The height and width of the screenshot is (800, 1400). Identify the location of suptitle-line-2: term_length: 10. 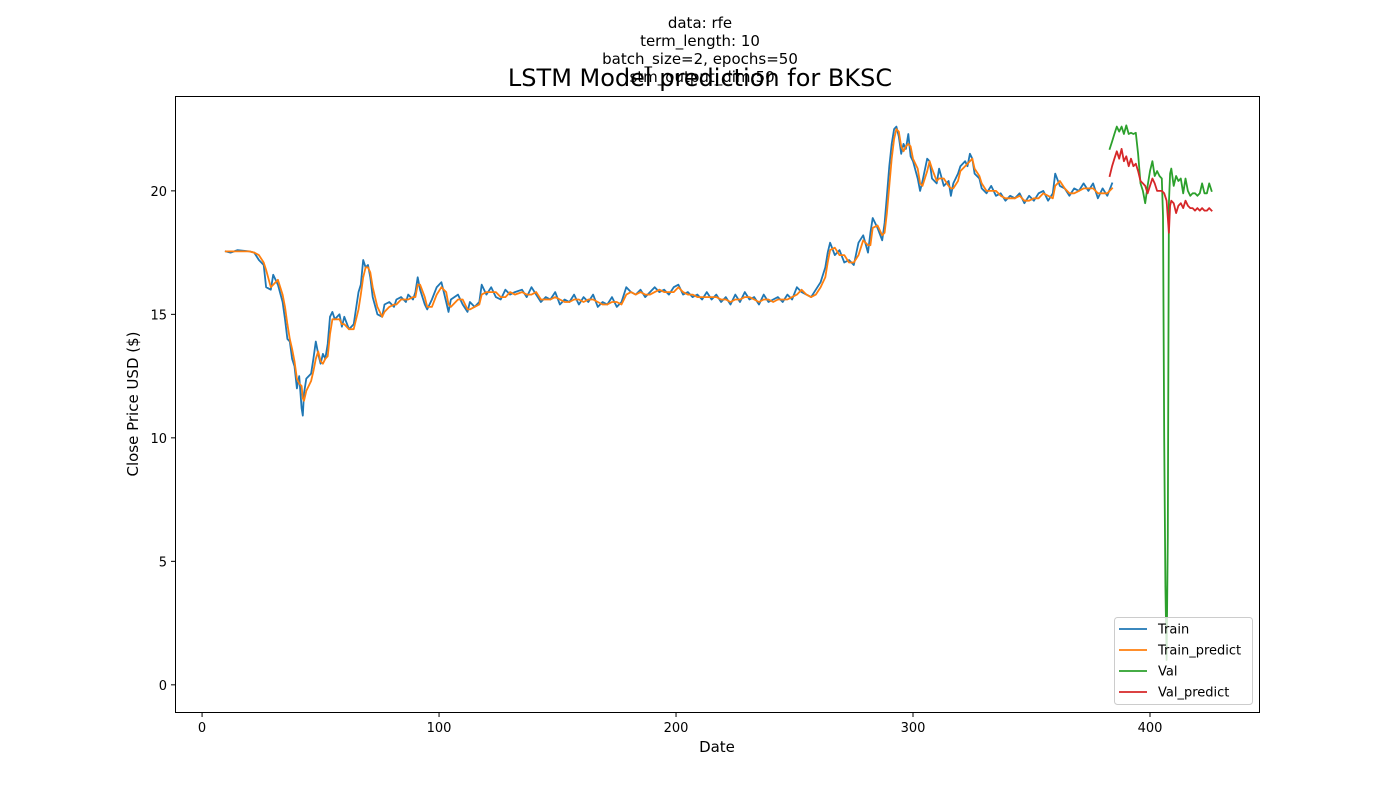
(700, 41).